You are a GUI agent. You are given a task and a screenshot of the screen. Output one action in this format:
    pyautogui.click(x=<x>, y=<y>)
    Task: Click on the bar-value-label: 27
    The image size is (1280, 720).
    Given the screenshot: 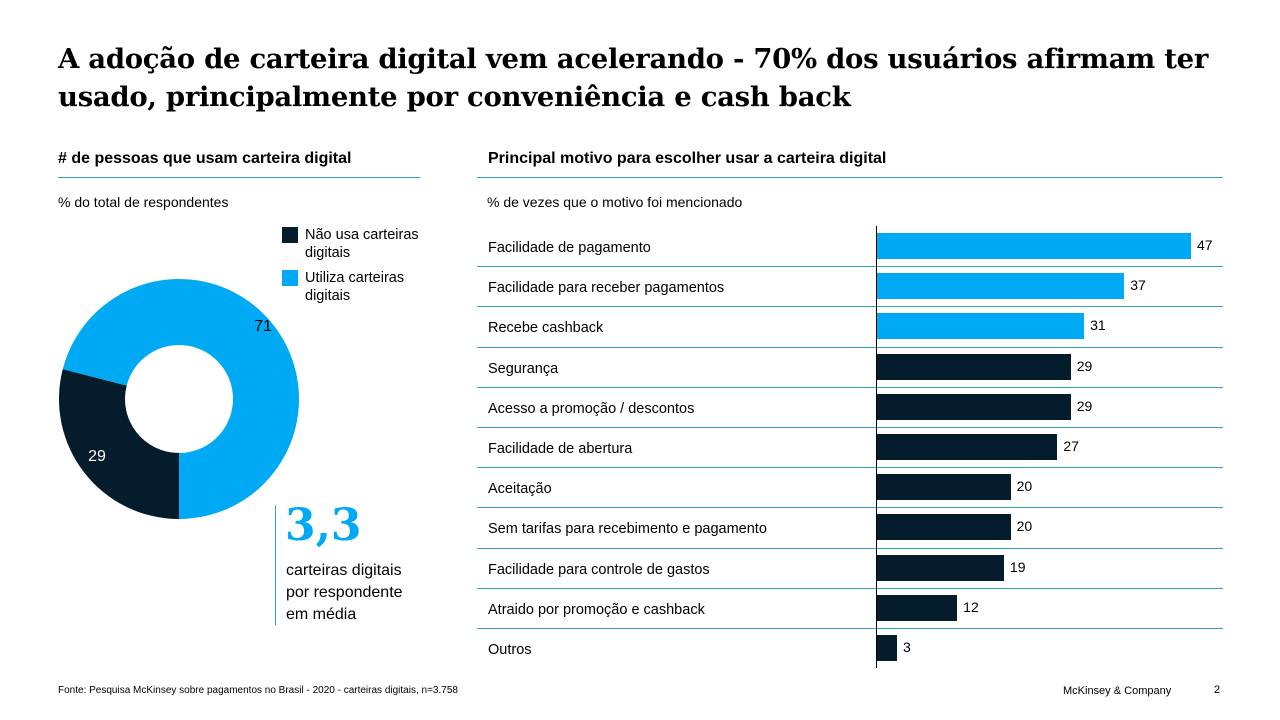 What is the action you would take?
    pyautogui.click(x=1071, y=446)
    